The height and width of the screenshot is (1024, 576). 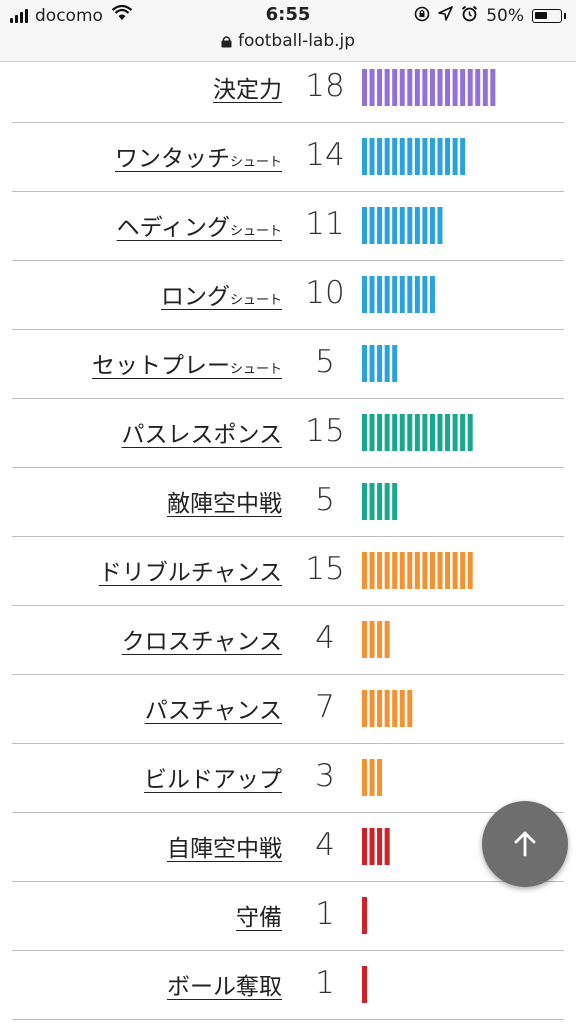 I want to click on stat-row: セットプレーシュート 5, so click(x=288, y=364).